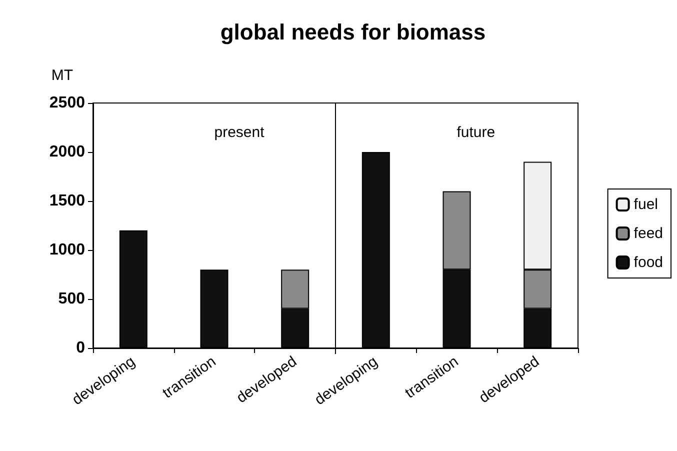 The image size is (677, 451). I want to click on legend-label: fuel, so click(646, 204).